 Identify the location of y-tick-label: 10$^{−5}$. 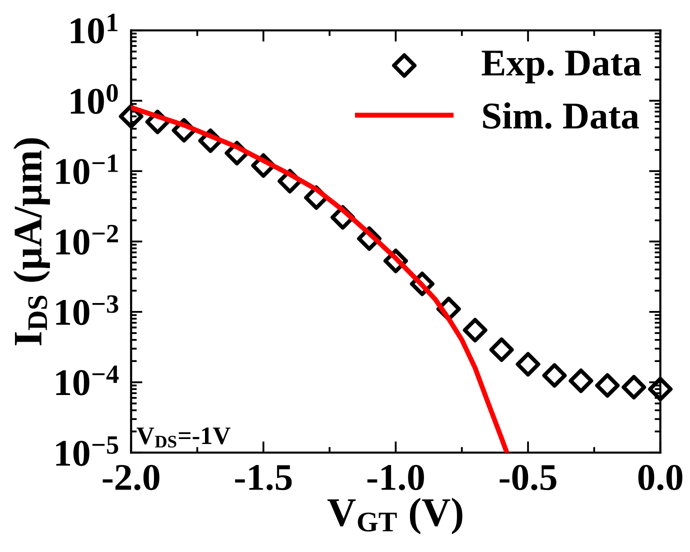
(87, 451).